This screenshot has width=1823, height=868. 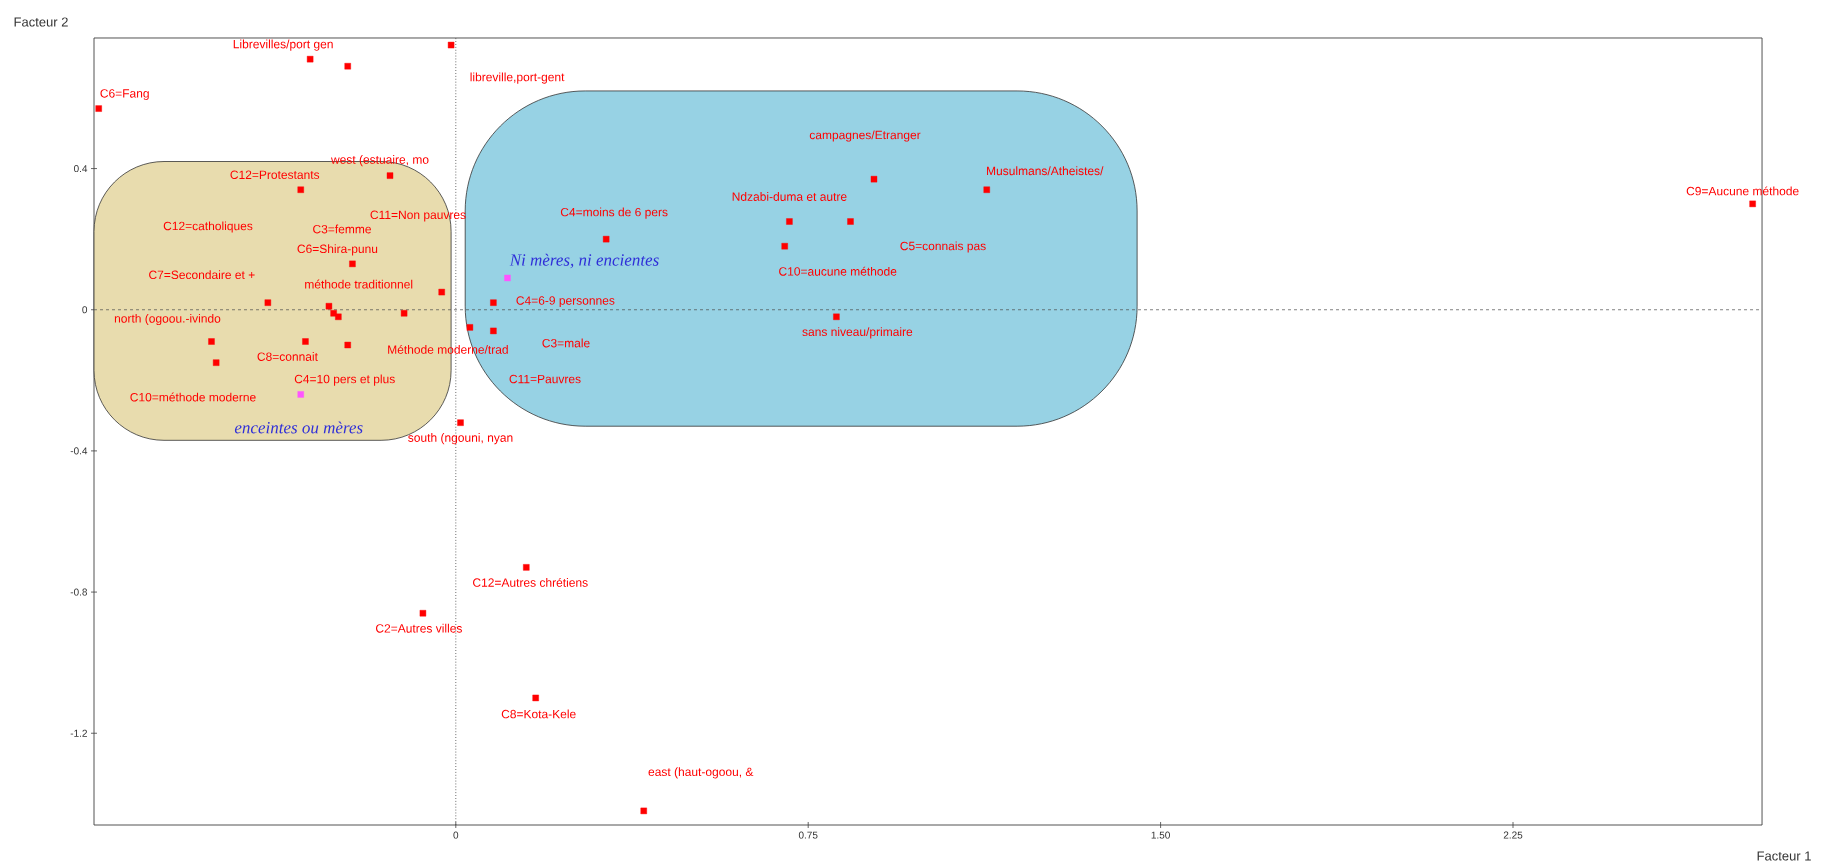 What do you see at coordinates (448, 349) in the screenshot?
I see `annotation: Méthode moderne/trad` at bounding box center [448, 349].